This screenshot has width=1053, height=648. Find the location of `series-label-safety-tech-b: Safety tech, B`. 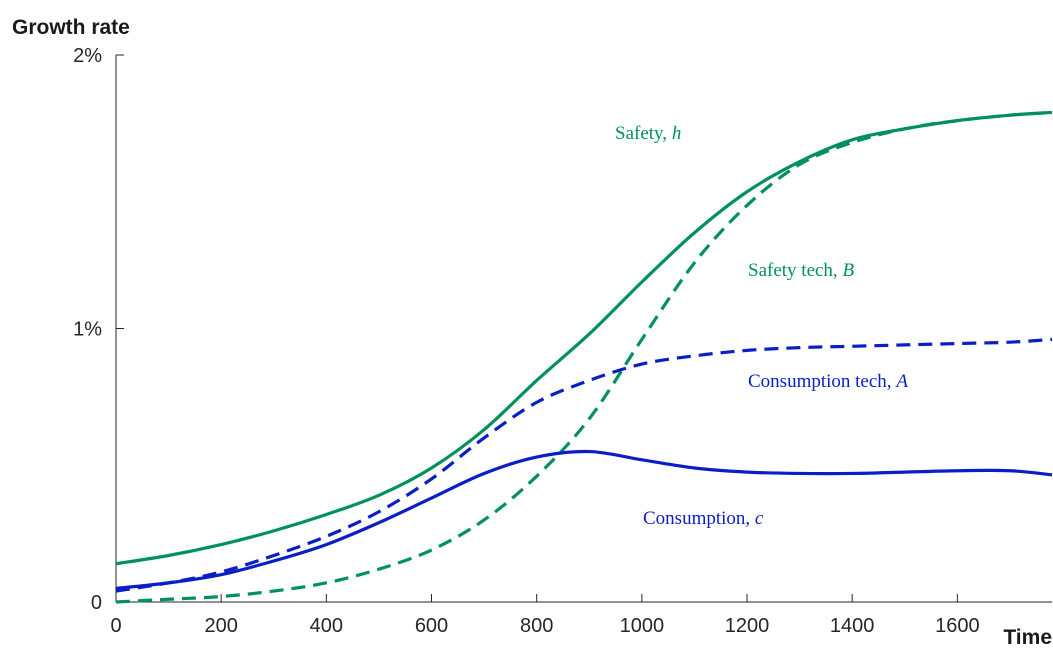

series-label-safety-tech-b: Safety tech, B is located at coordinates (801, 270).